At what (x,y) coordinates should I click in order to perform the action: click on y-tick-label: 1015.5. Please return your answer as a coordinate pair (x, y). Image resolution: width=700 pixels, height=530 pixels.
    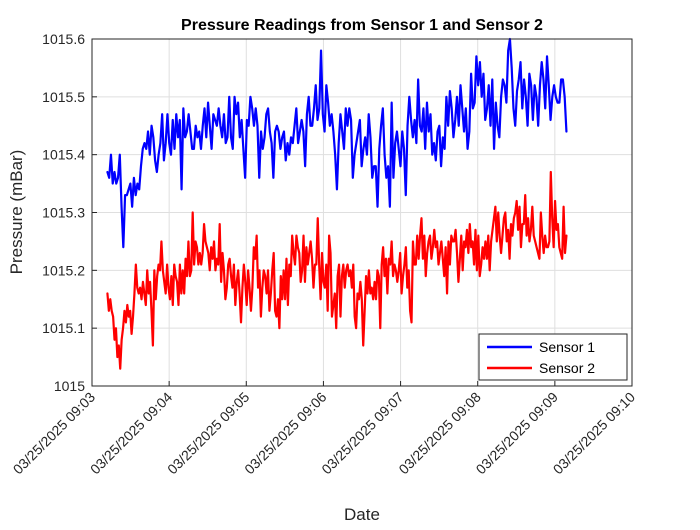
    Looking at the image, I should click on (63, 97).